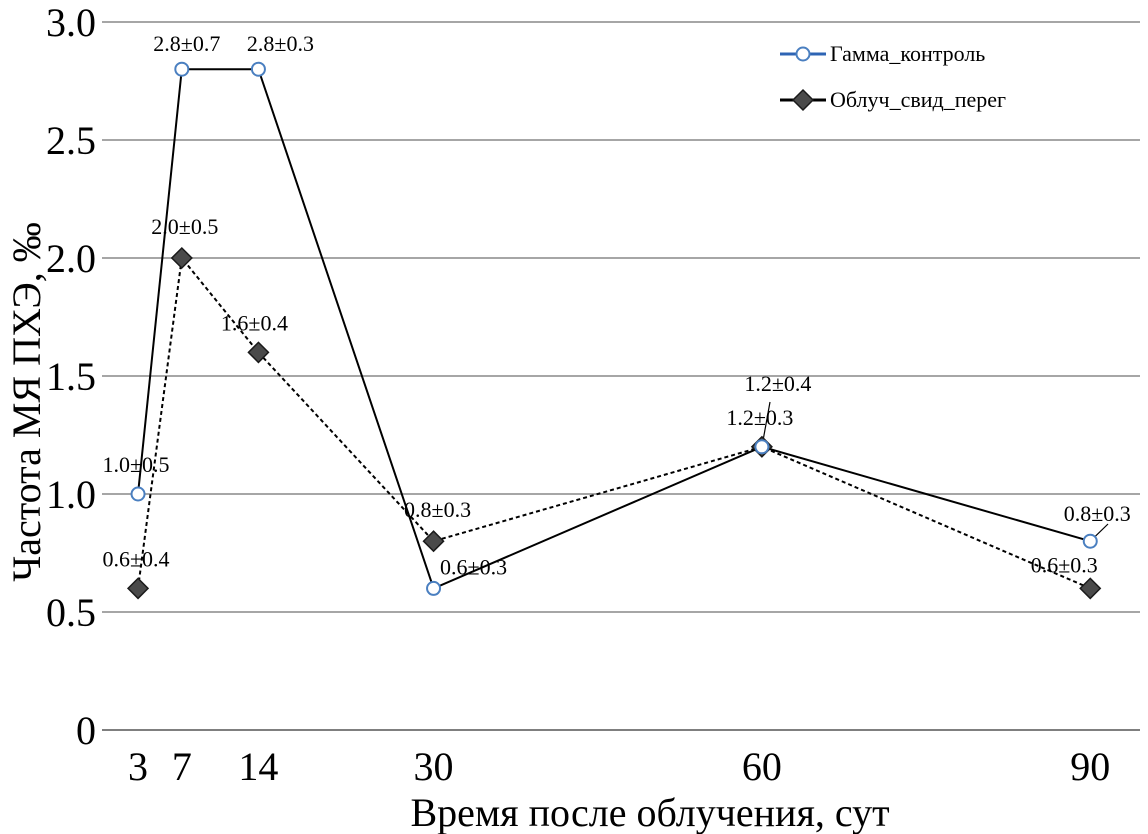  What do you see at coordinates (434, 766) in the screenshot?
I see `x-tick-label: 30` at bounding box center [434, 766].